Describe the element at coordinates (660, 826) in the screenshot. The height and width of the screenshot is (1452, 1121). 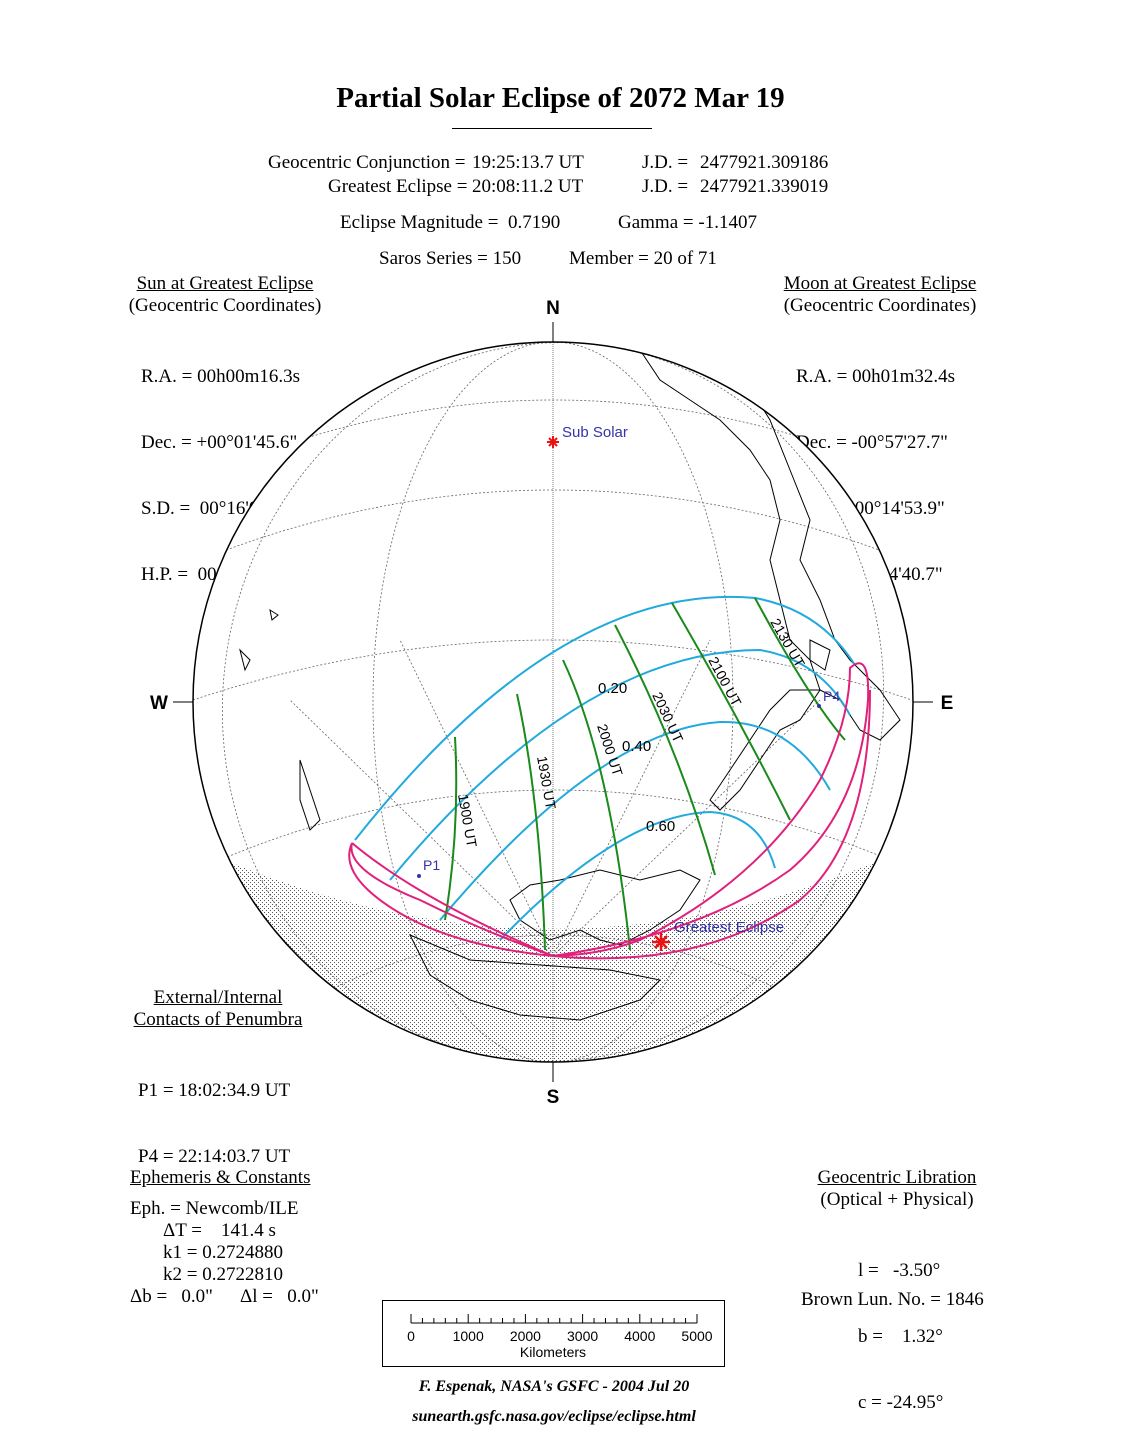
I see `magnitude-060-label: 0.60` at that location.